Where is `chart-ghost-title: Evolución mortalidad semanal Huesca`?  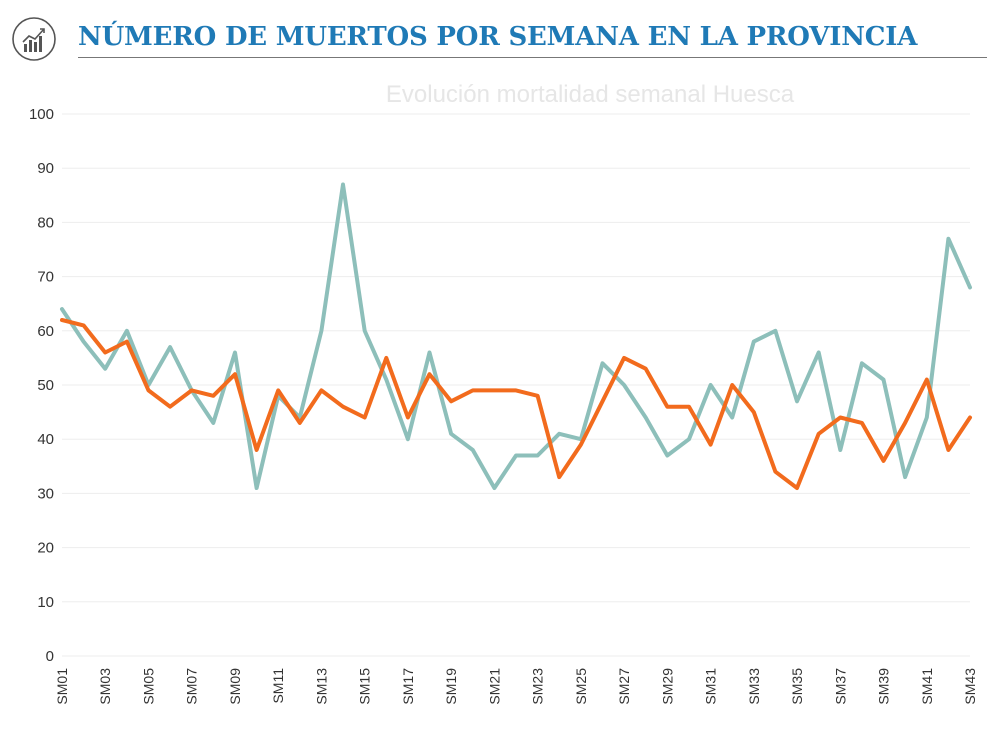 chart-ghost-title: Evolución mortalidad semanal Huesca is located at coordinates (590, 94).